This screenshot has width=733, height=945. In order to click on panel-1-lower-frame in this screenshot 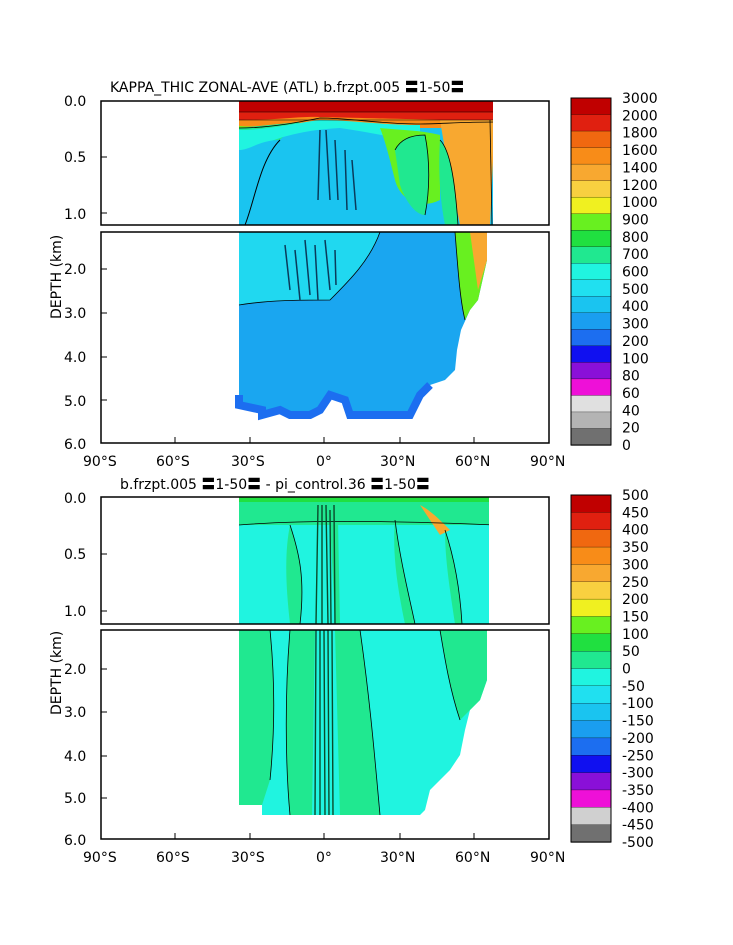, I will do `click(325, 337)`.